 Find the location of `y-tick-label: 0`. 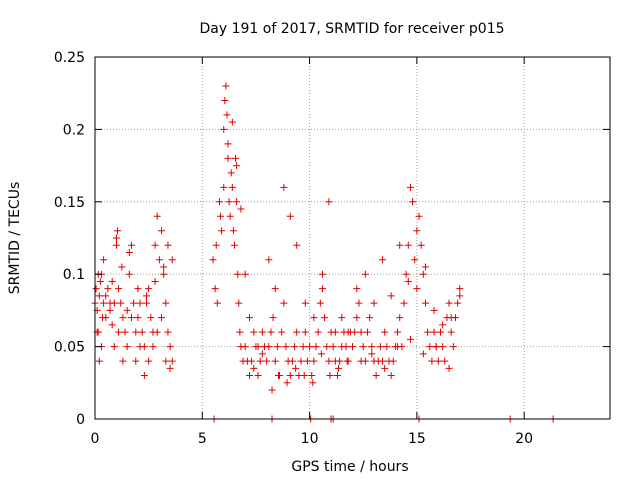

y-tick-label: 0 is located at coordinates (80, 420).